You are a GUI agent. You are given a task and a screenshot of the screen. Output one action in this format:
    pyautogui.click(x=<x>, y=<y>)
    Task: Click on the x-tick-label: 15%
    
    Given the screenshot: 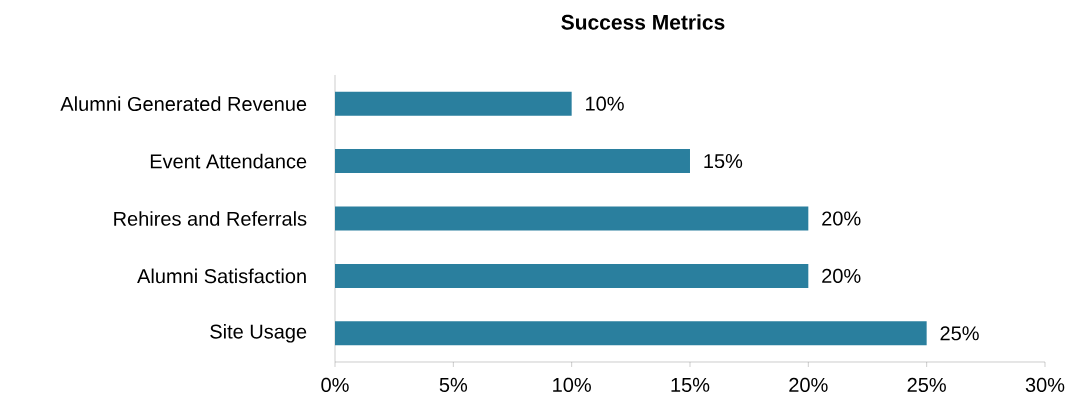 What is the action you would take?
    pyautogui.click(x=690, y=384)
    